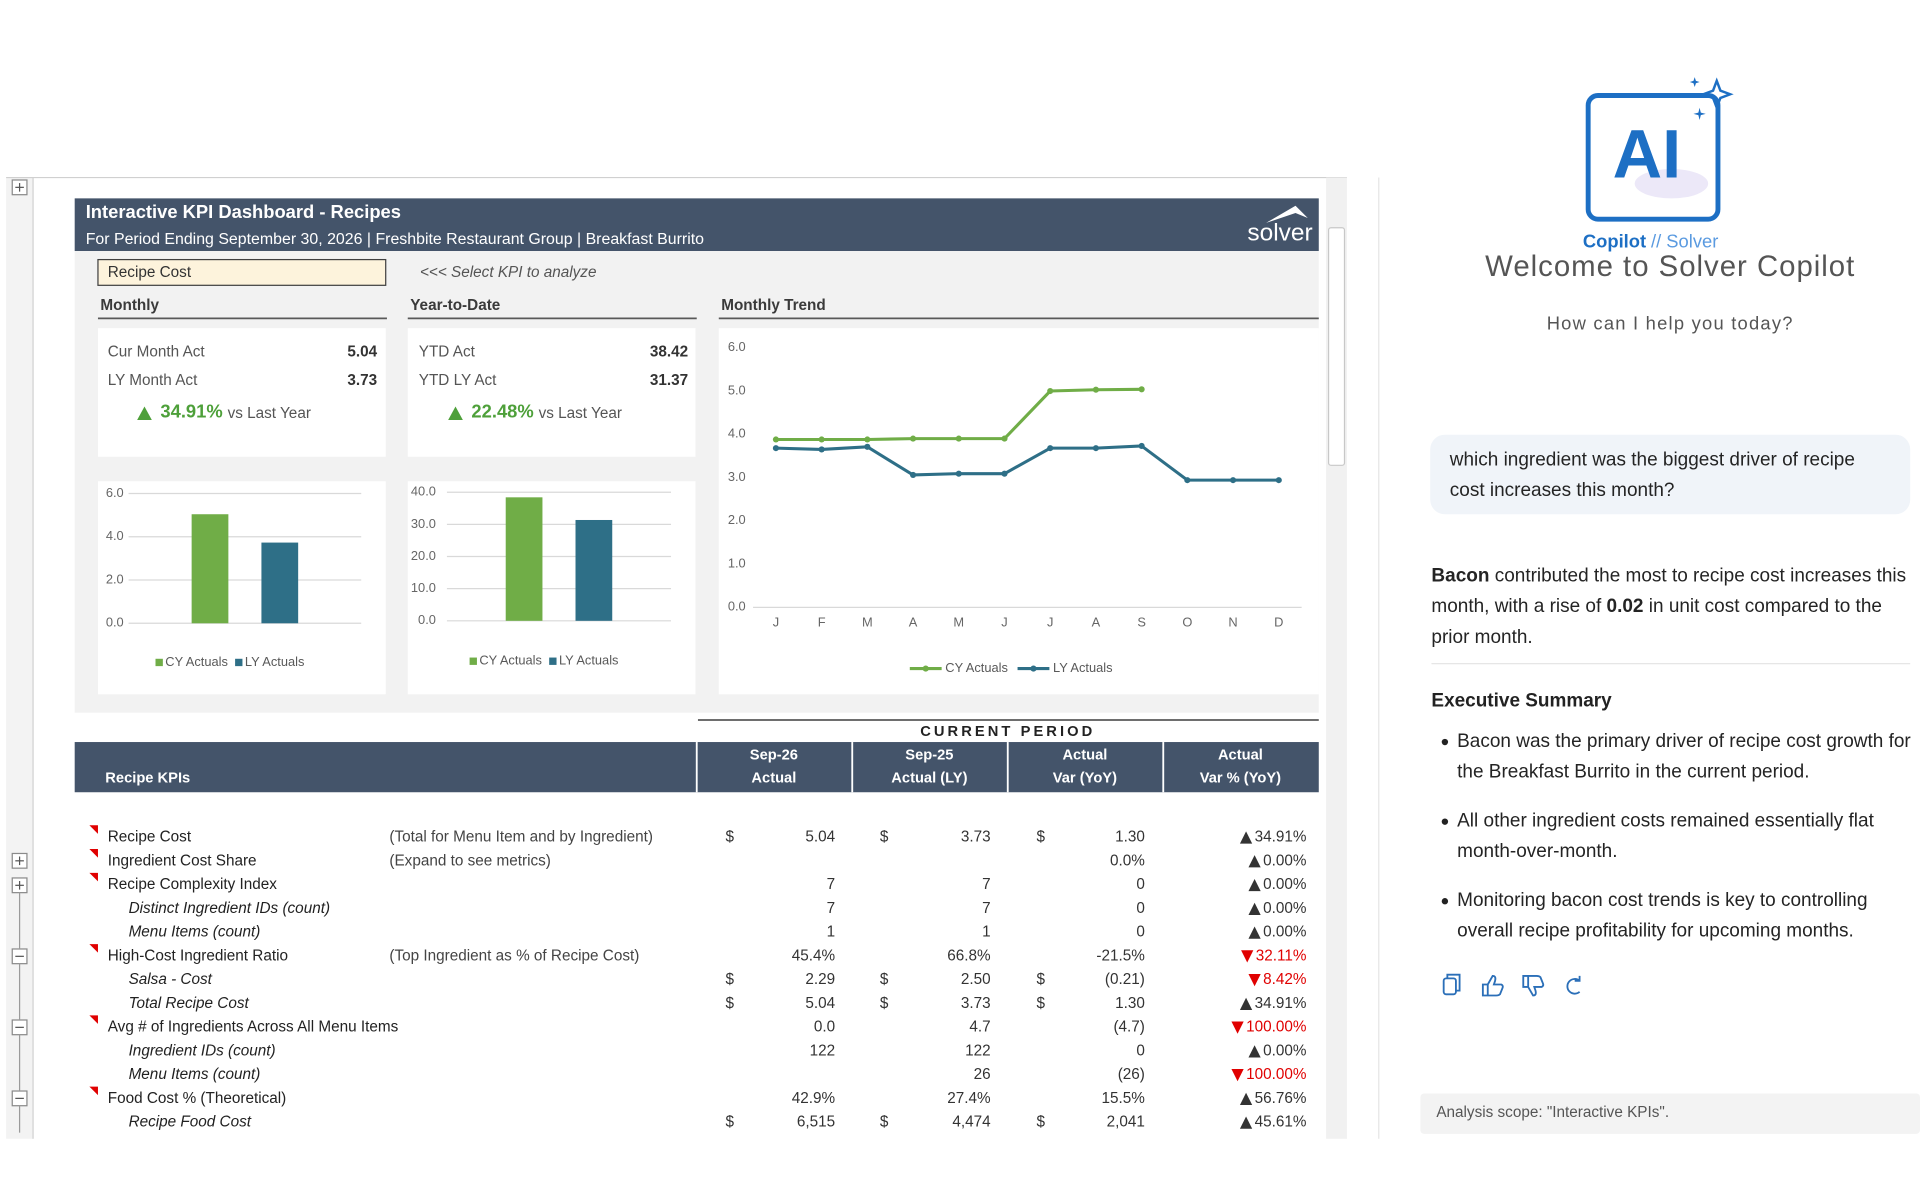 The image size is (1920, 1200). I want to click on header-band, so click(696, 225).